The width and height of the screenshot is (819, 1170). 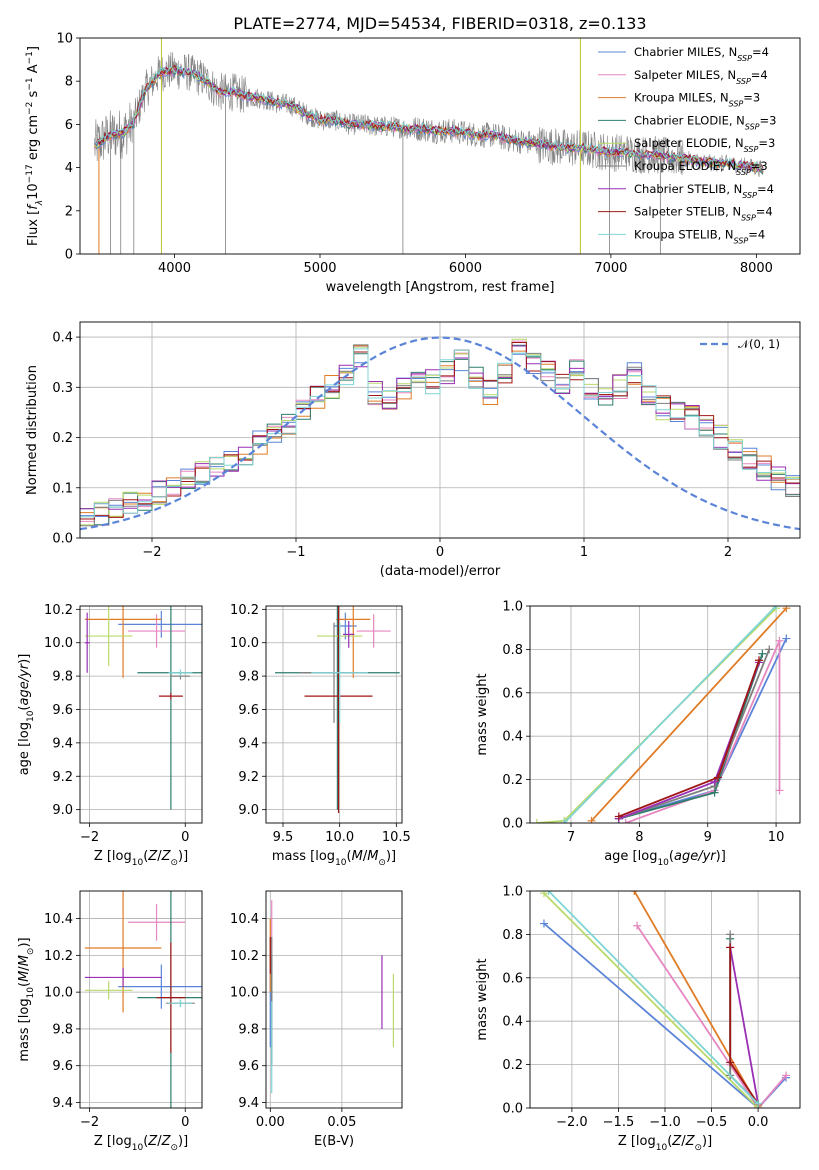 I want to click on x-tick-label: −1, so click(x=295, y=552).